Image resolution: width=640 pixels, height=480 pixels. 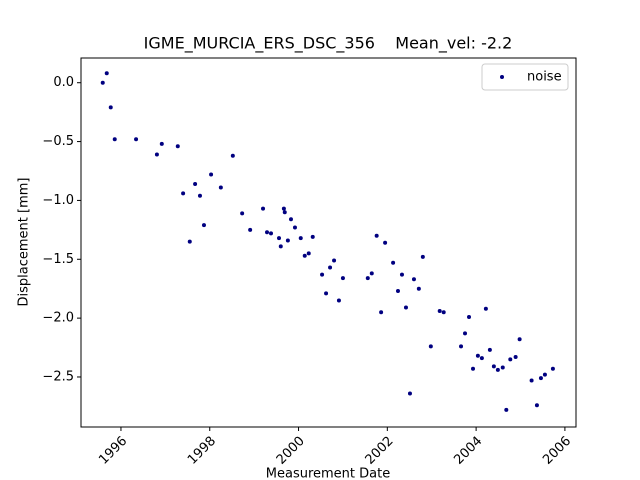 What do you see at coordinates (328, 44) in the screenshot?
I see `chart-title: IGME_MURCIA_ERS_DSC_356 Mean_vel: -2.2` at bounding box center [328, 44].